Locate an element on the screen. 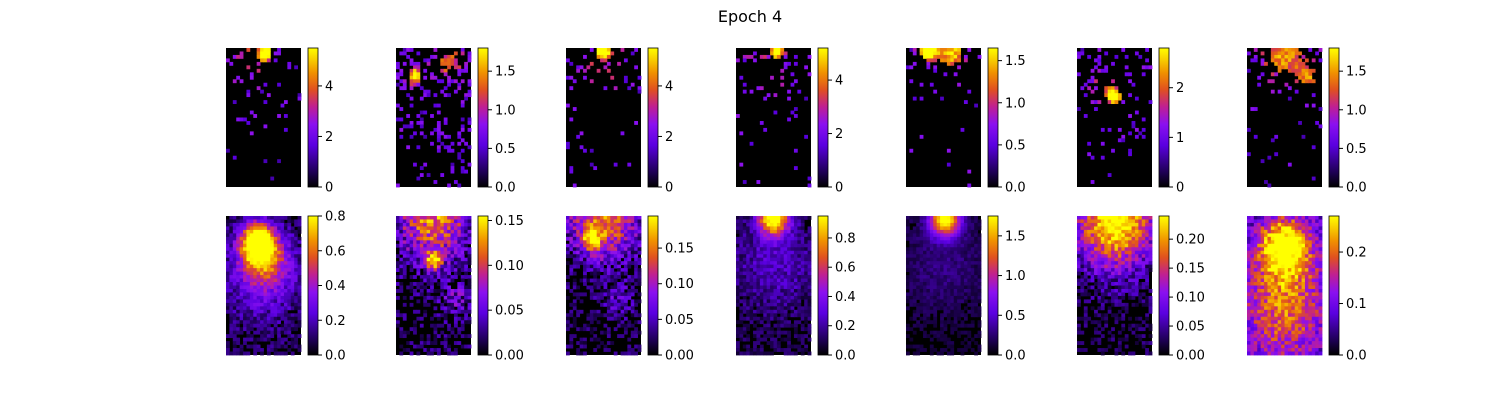  colorbar-tick-label: 1.5 is located at coordinates (1015, 236).